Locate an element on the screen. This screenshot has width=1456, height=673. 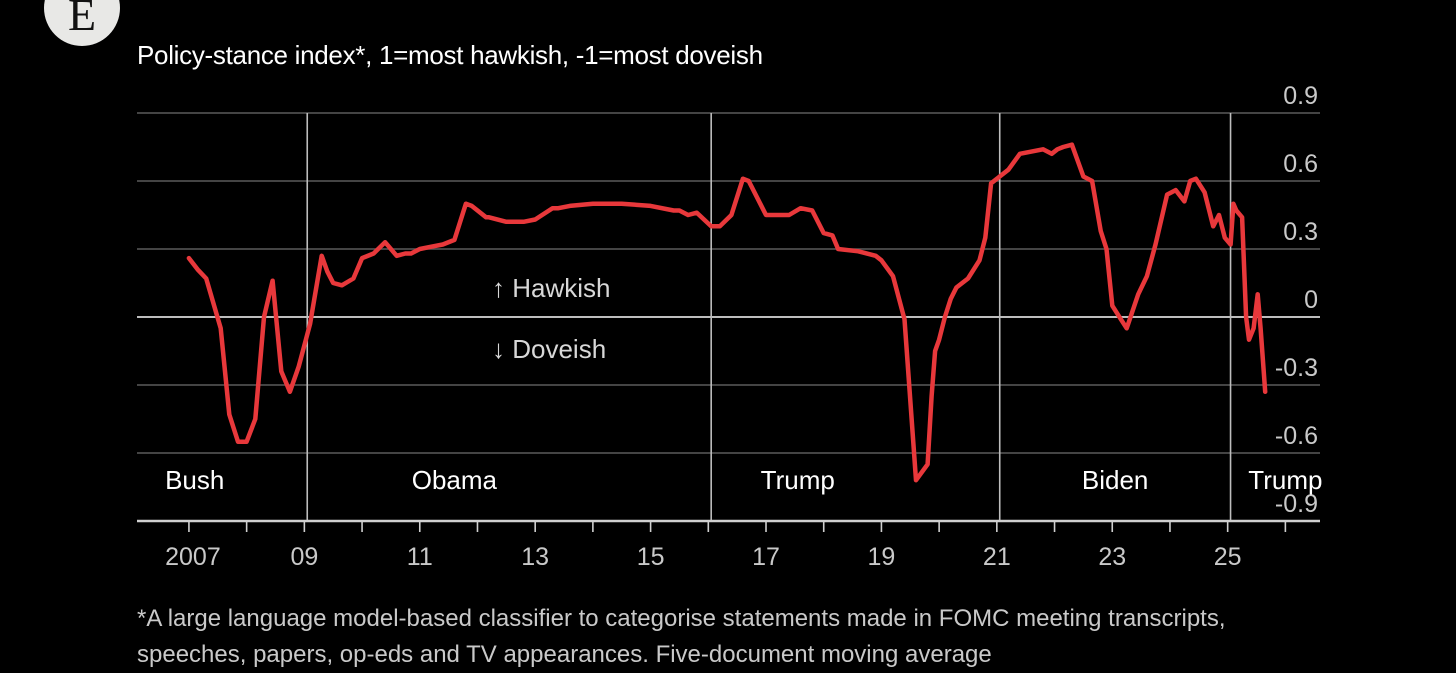
hawkish-annotation: ↑ Hawkish is located at coordinates (551, 288).